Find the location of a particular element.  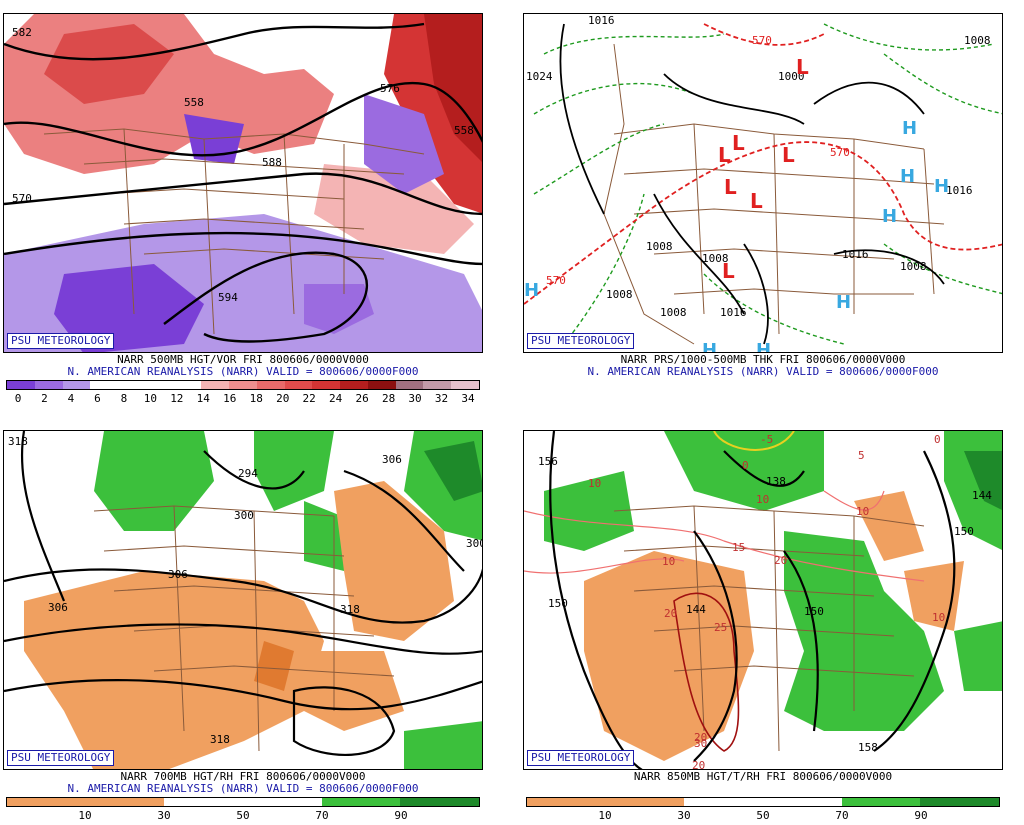

contour-label: 138 is located at coordinates (776, 481).